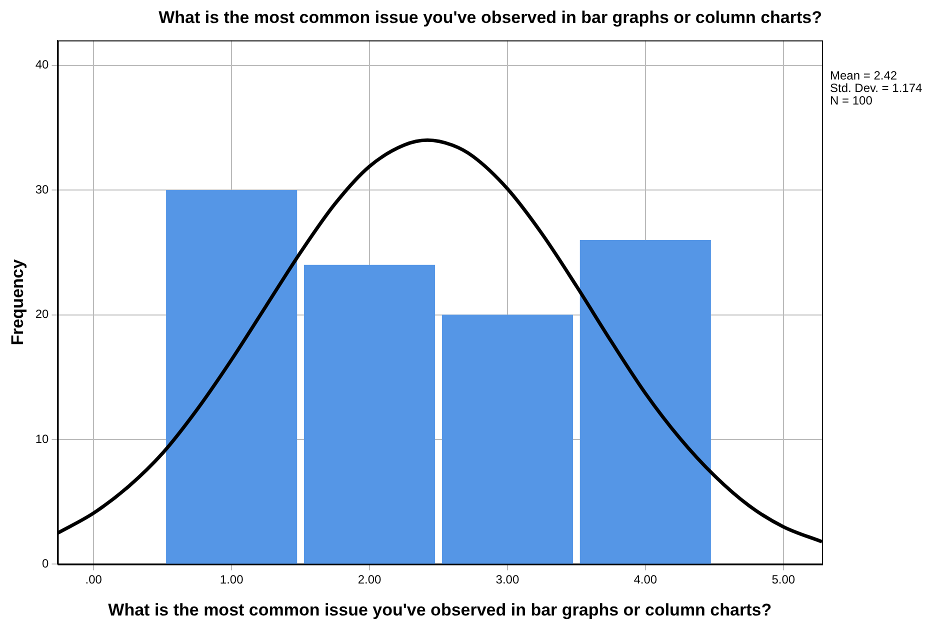  What do you see at coordinates (876, 88) in the screenshot?
I see `text: Std. Dev. = 1.174` at bounding box center [876, 88].